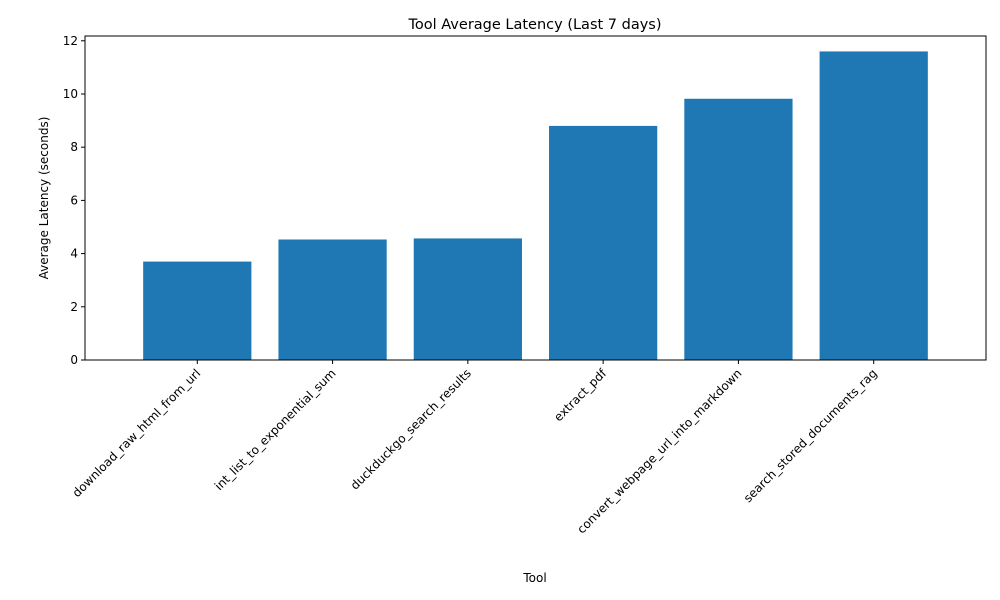  What do you see at coordinates (580, 395) in the screenshot?
I see `x-tick-label: extract_pdf` at bounding box center [580, 395].